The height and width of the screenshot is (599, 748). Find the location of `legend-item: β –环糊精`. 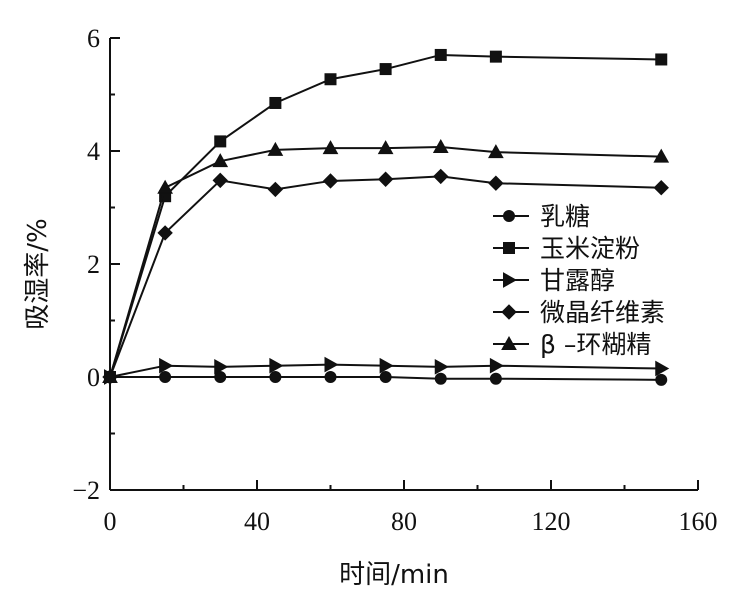

legend-item: β –环糊精 is located at coordinates (572, 344).